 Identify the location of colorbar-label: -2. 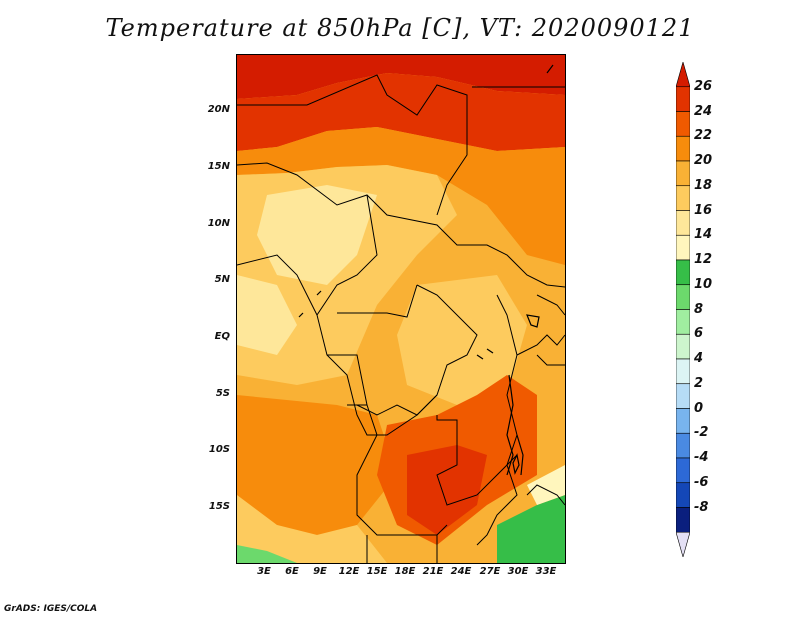
(701, 433).